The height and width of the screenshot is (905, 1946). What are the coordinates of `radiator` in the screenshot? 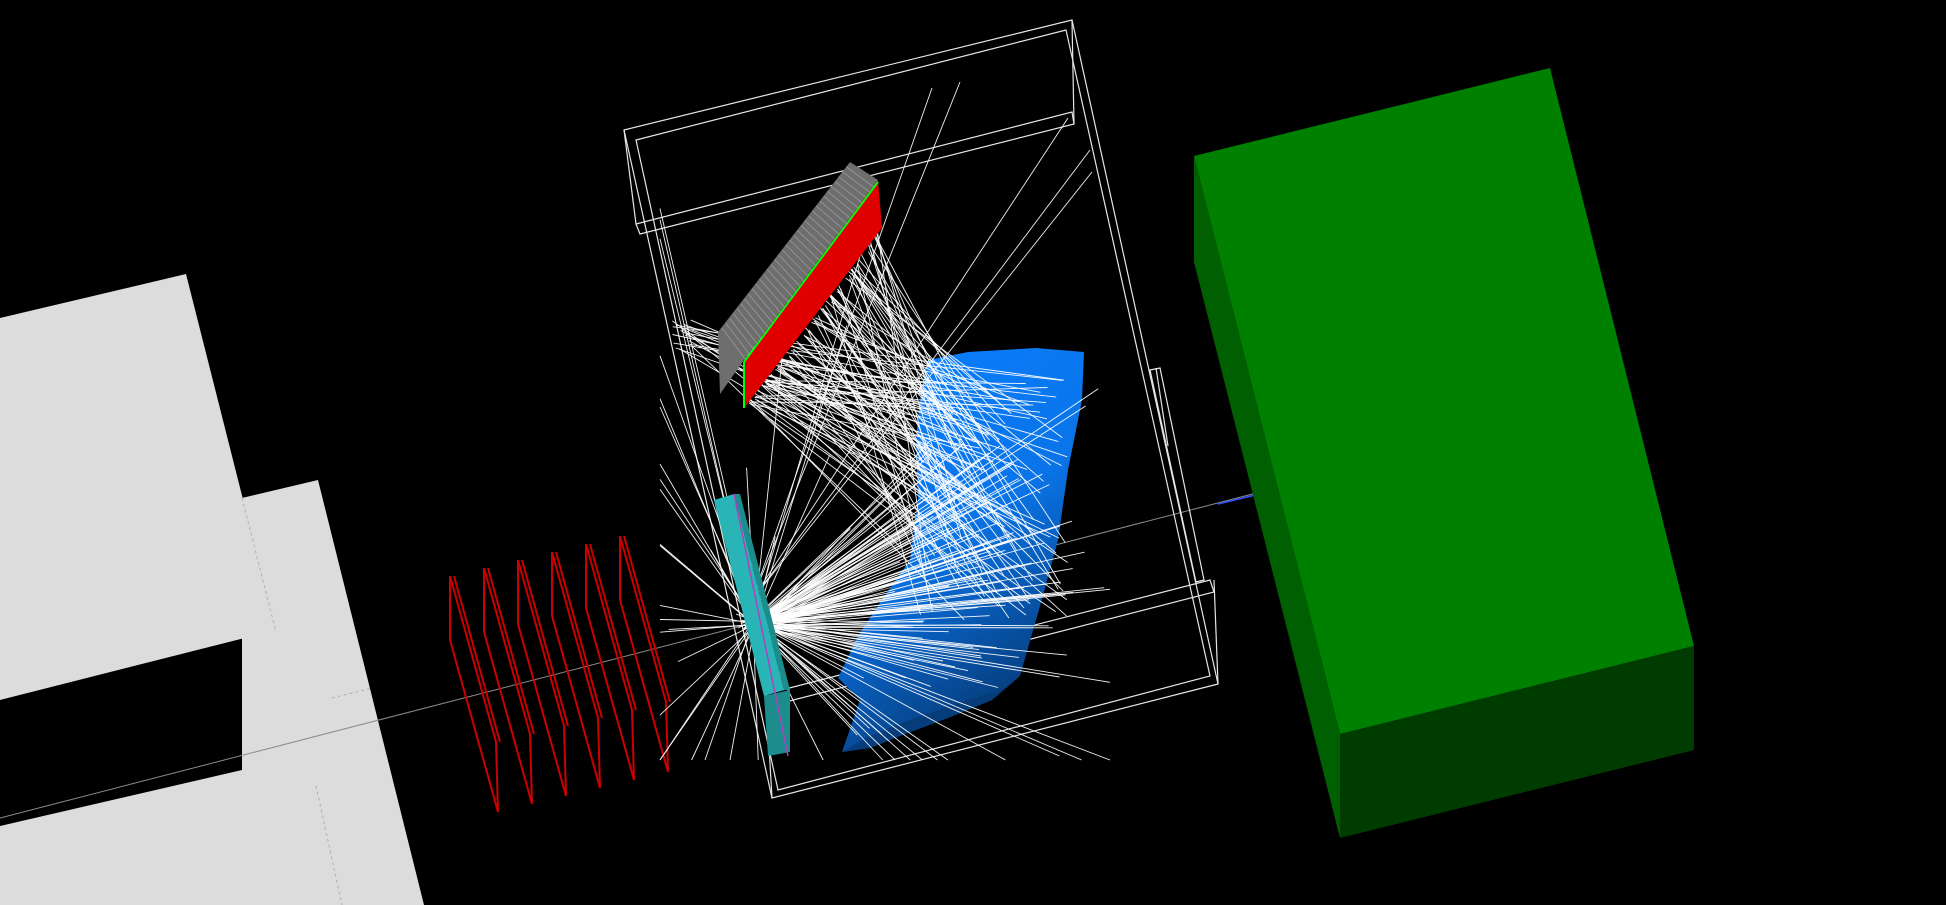 It's located at (752, 625).